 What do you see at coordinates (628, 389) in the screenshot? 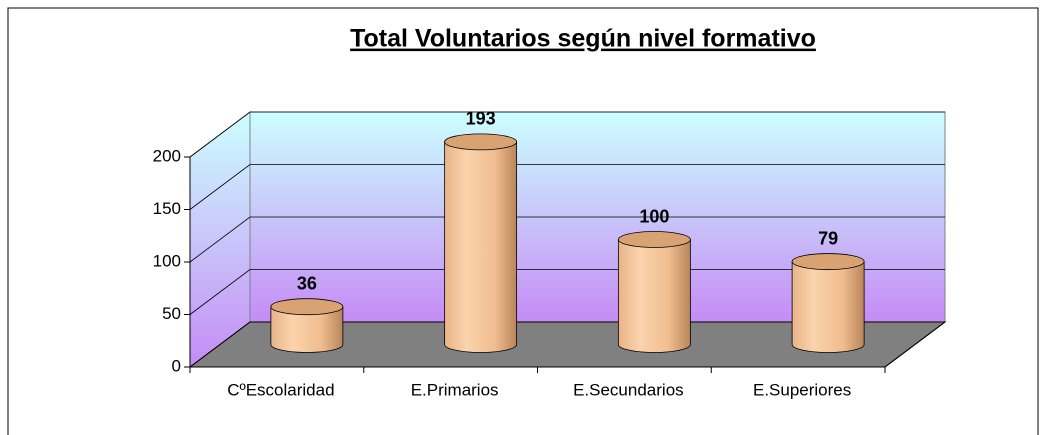
I see `x-tick-label: E.Secundarios` at bounding box center [628, 389].